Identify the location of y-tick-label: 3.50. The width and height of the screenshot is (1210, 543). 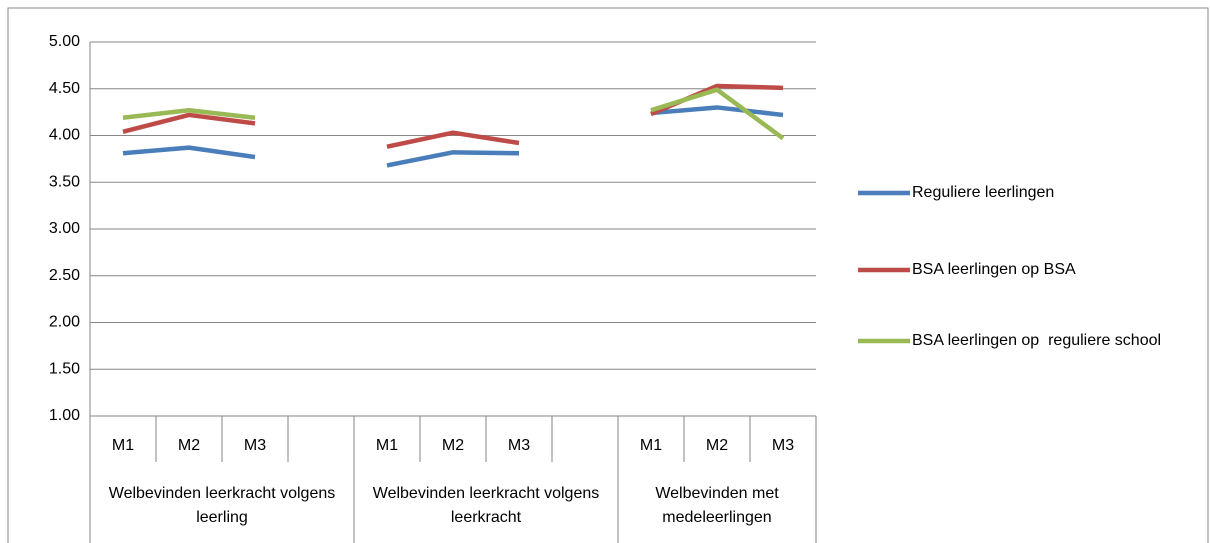
(64, 181).